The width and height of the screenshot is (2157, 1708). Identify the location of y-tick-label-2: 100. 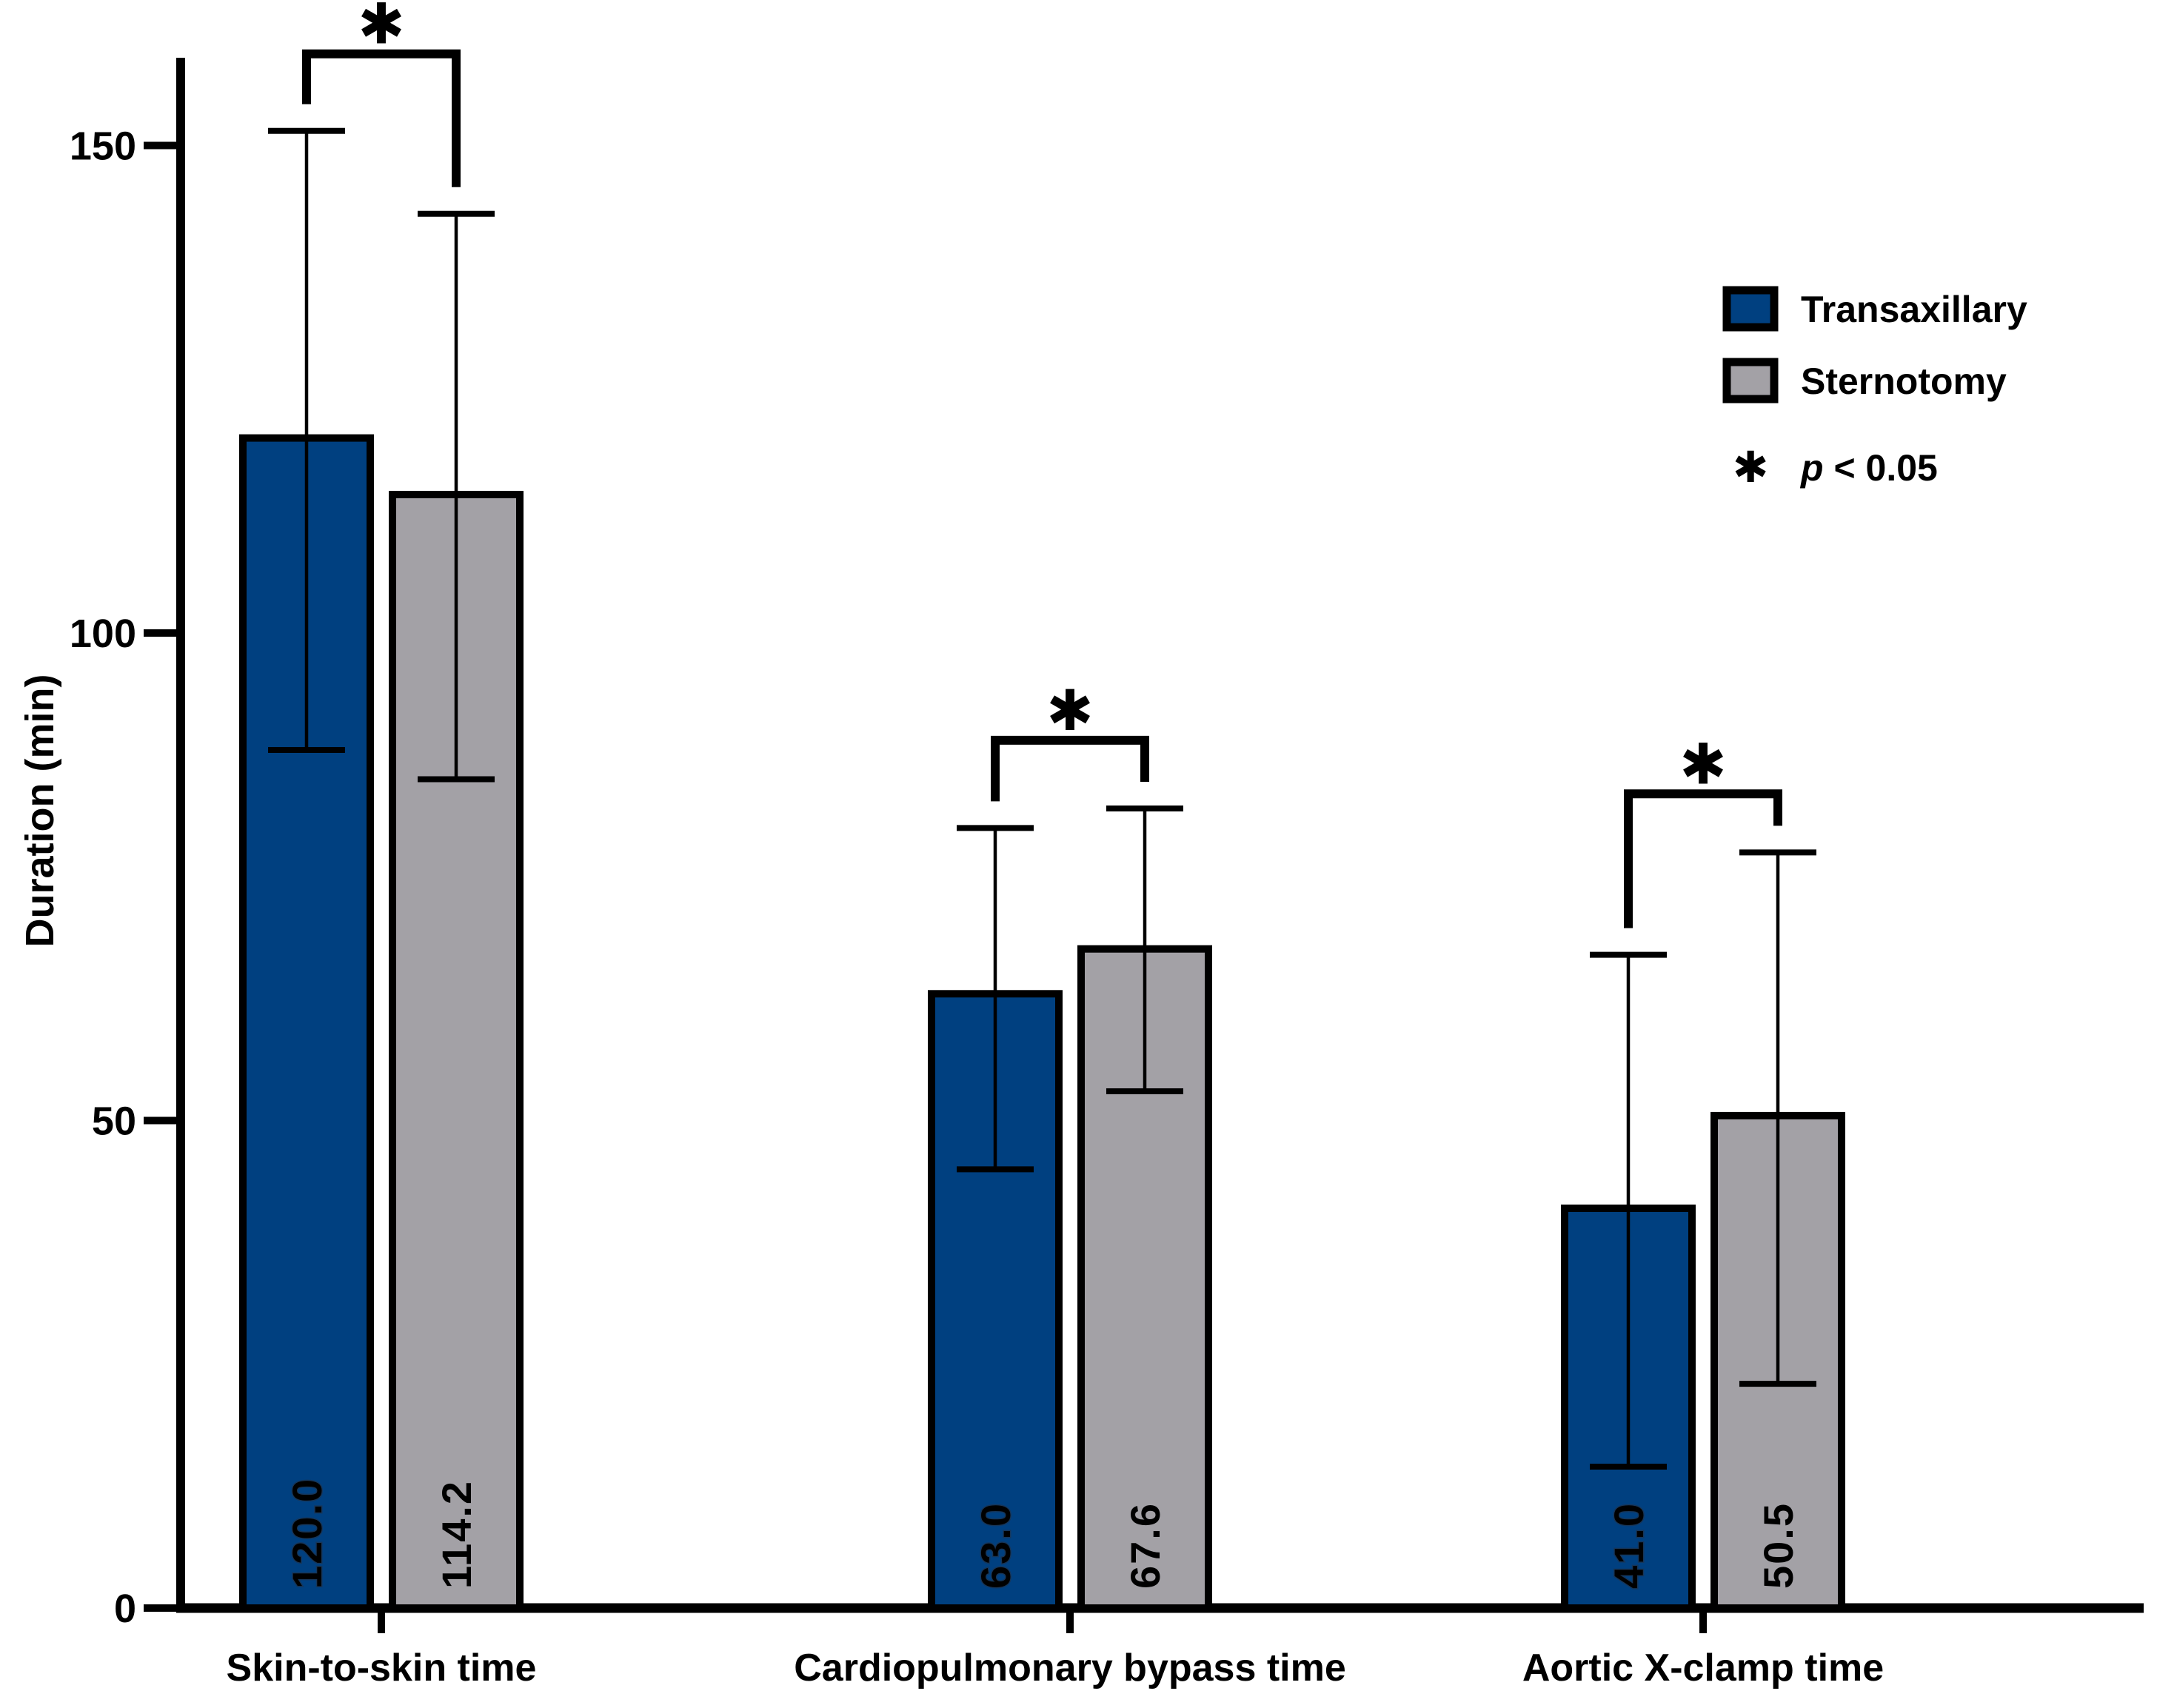
(103, 634).